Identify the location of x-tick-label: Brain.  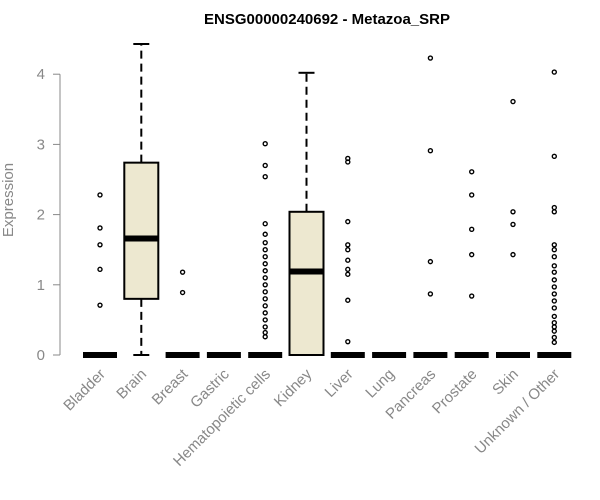
(131, 384).